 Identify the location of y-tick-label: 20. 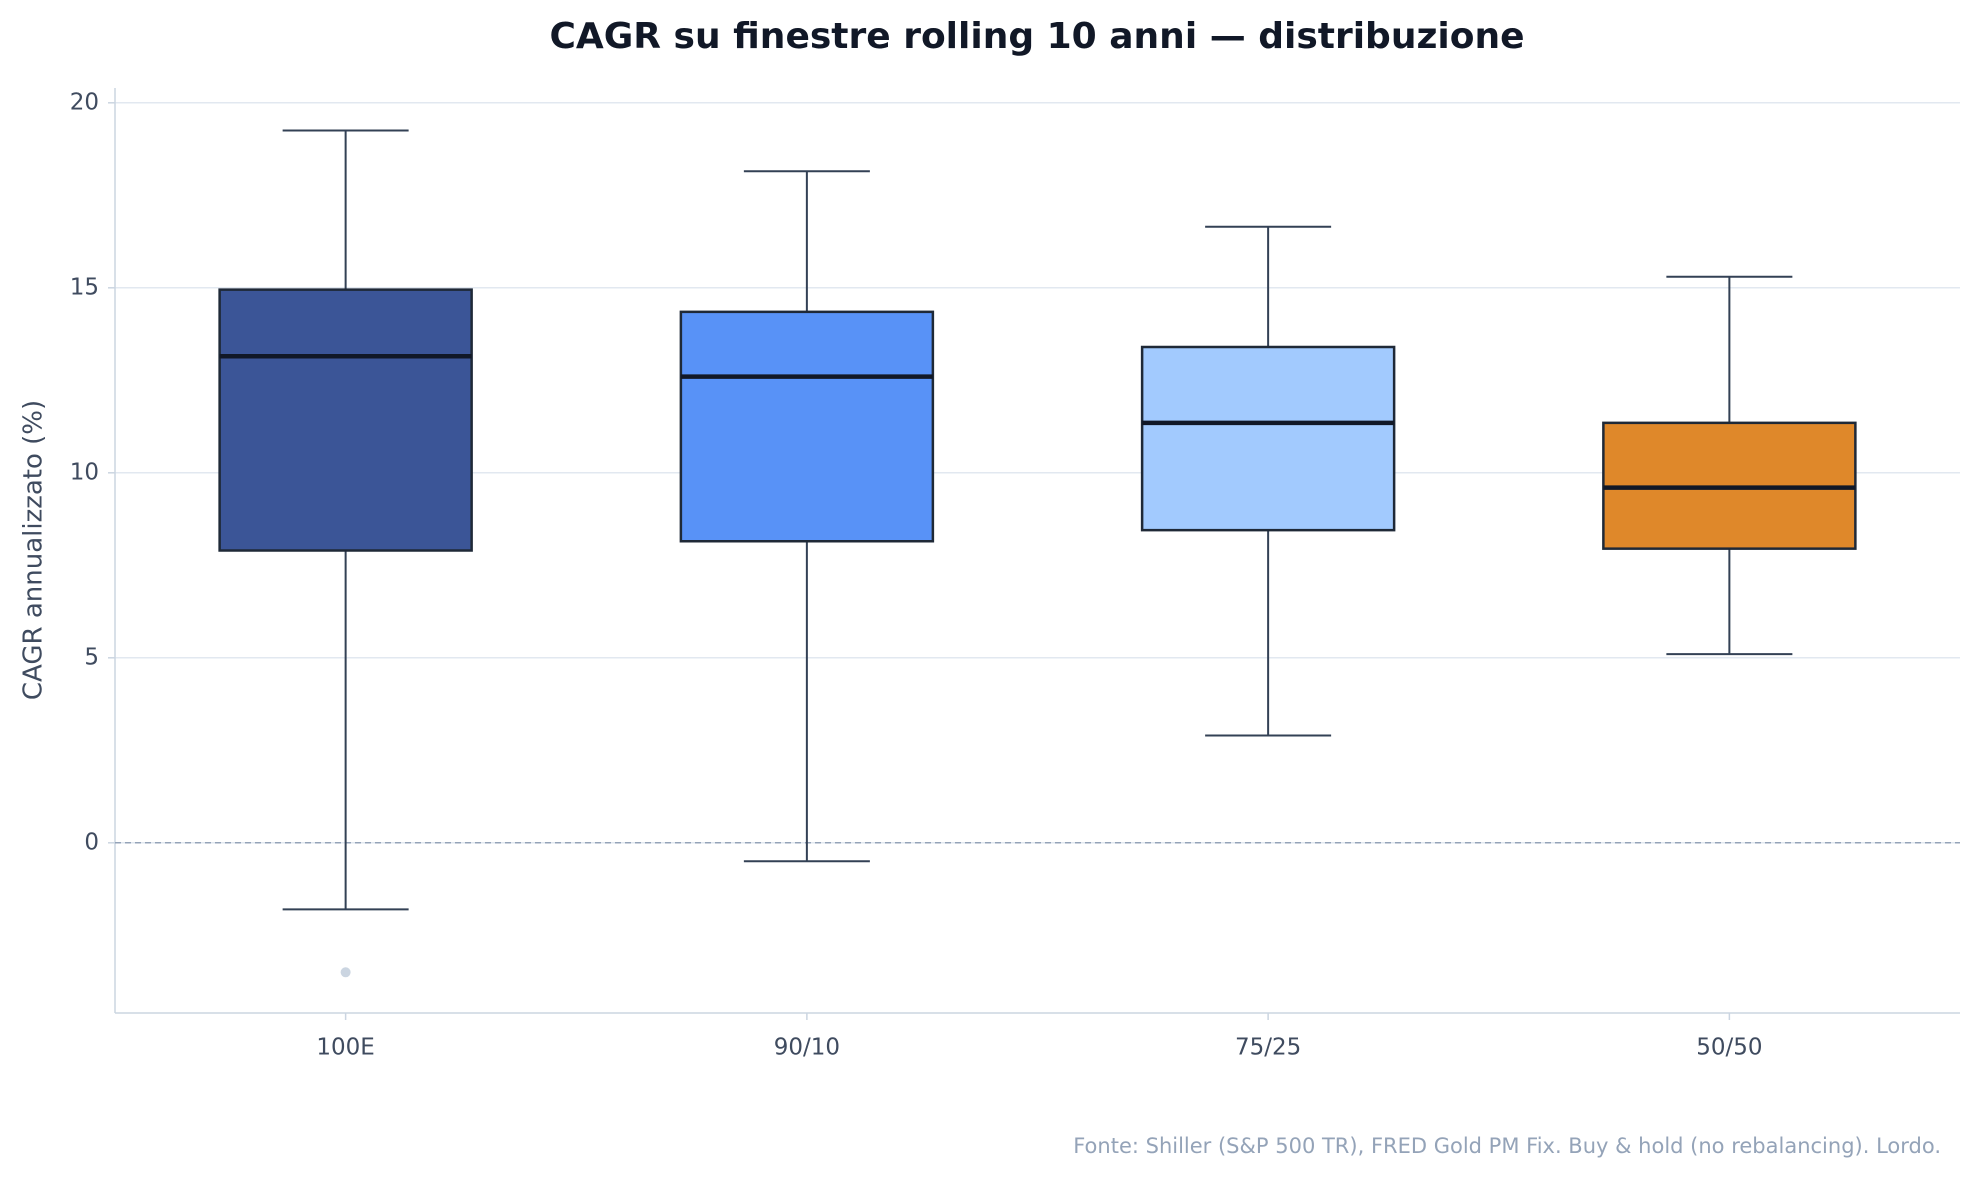
(84, 102).